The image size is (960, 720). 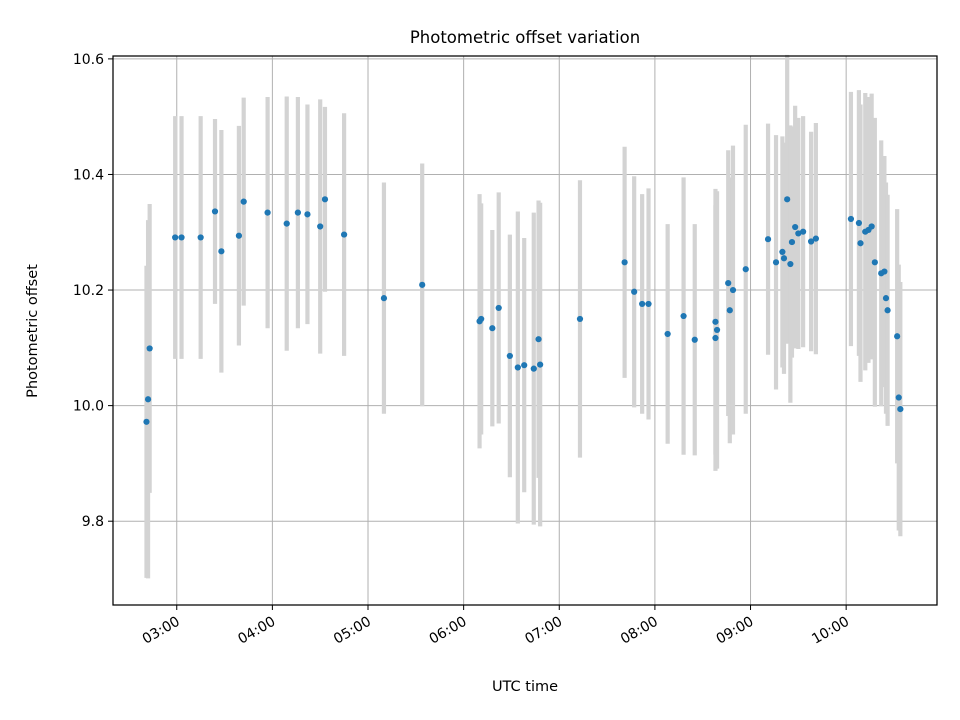 What do you see at coordinates (88, 407) in the screenshot?
I see `y-tick-label: 10.0` at bounding box center [88, 407].